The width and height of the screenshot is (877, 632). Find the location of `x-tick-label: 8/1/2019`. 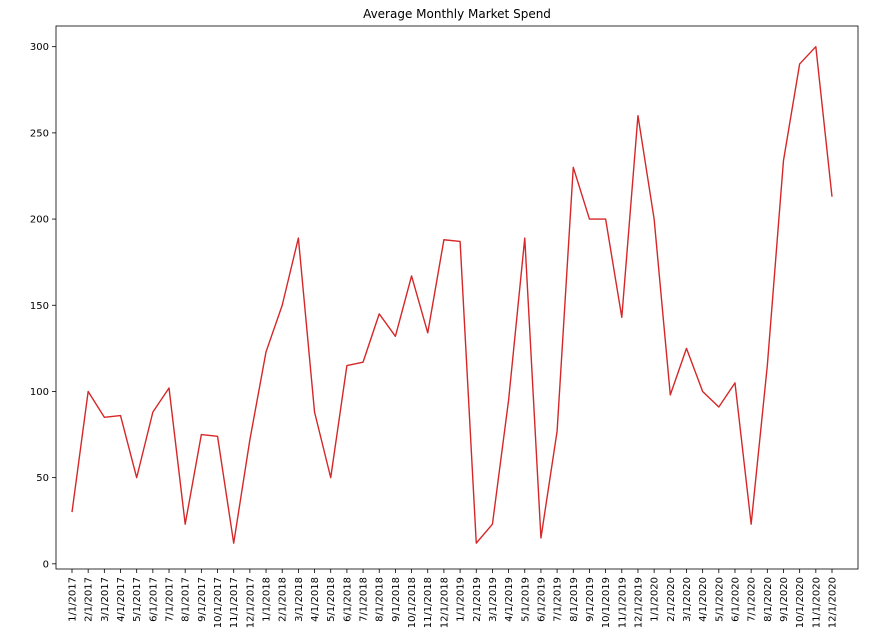

x-tick-label: 8/1/2019 is located at coordinates (574, 599).